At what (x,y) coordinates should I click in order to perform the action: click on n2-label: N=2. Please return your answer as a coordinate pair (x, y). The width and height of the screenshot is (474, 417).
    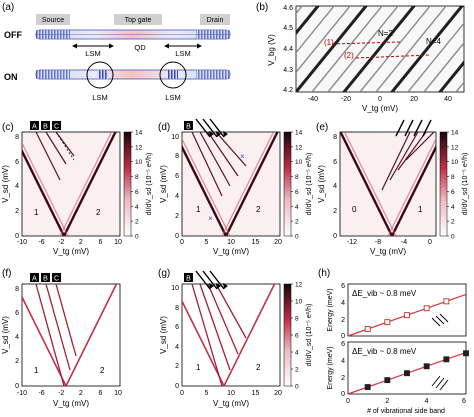
    Looking at the image, I should click on (385, 33).